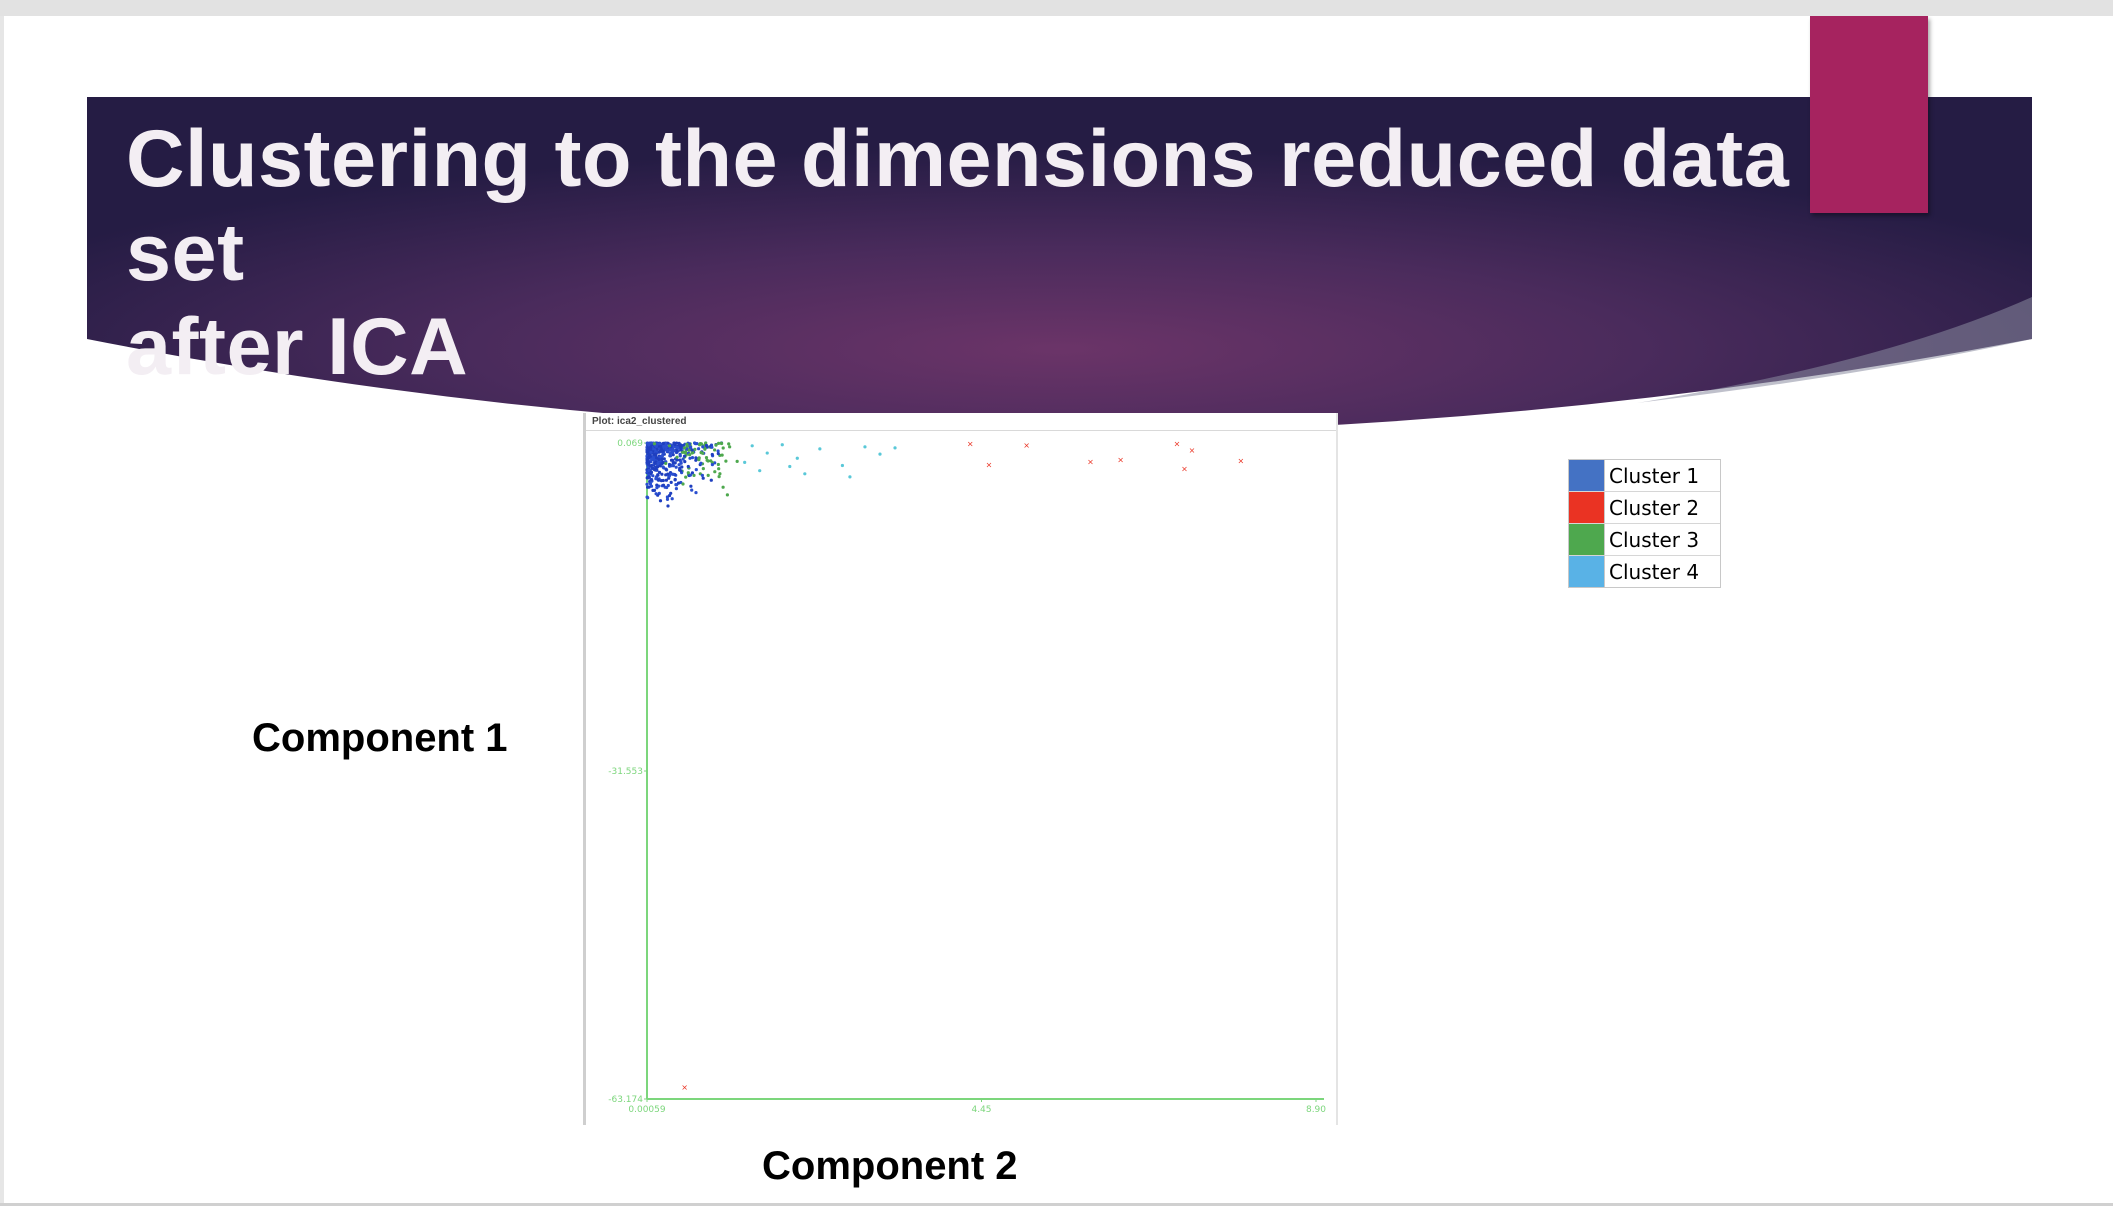 Image resolution: width=2113 pixels, height=1206 pixels. Describe the element at coordinates (1316, 1110) in the screenshot. I see `x-tick-label: 8.90` at that location.